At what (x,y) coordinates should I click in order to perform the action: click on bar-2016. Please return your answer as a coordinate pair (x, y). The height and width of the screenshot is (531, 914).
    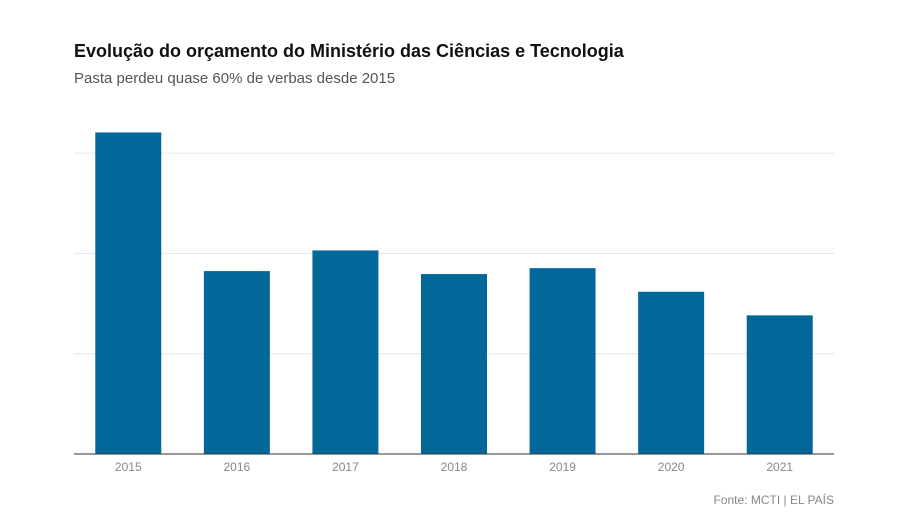
    Looking at the image, I should click on (236, 362).